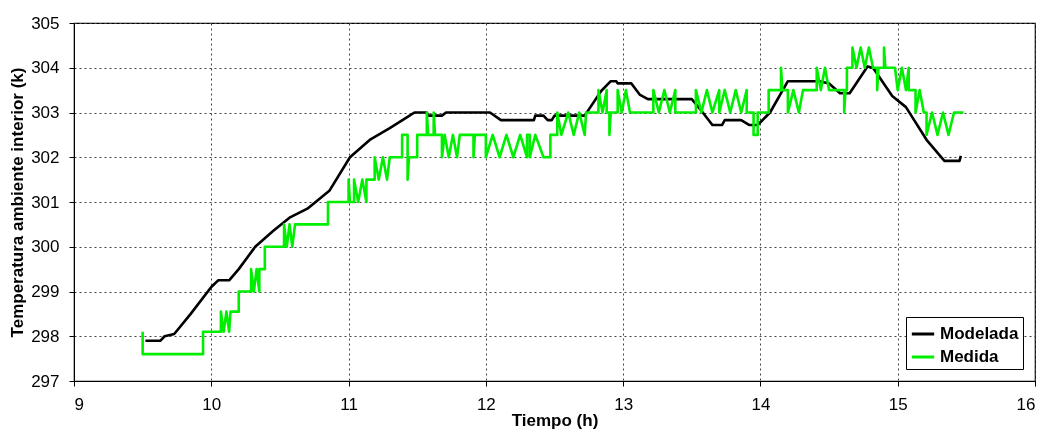 The height and width of the screenshot is (436, 1057). Describe the element at coordinates (212, 404) in the screenshot. I see `x-tick-label: 10` at that location.